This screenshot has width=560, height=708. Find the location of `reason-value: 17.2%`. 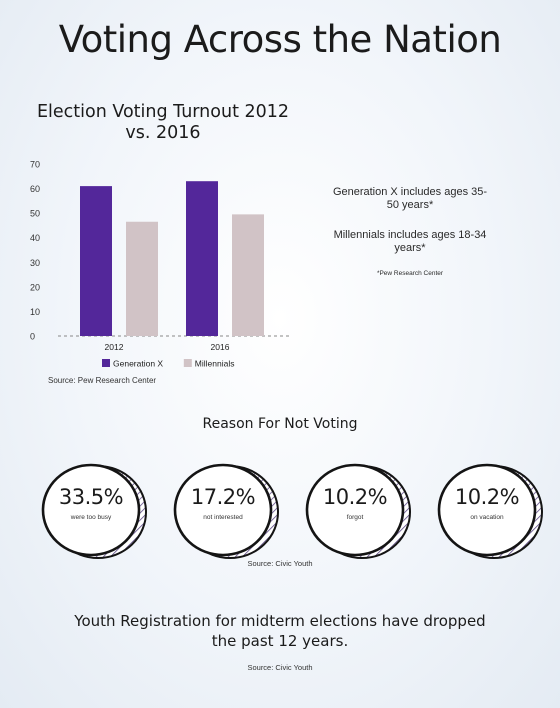

reason-value: 17.2% is located at coordinates (223, 497).